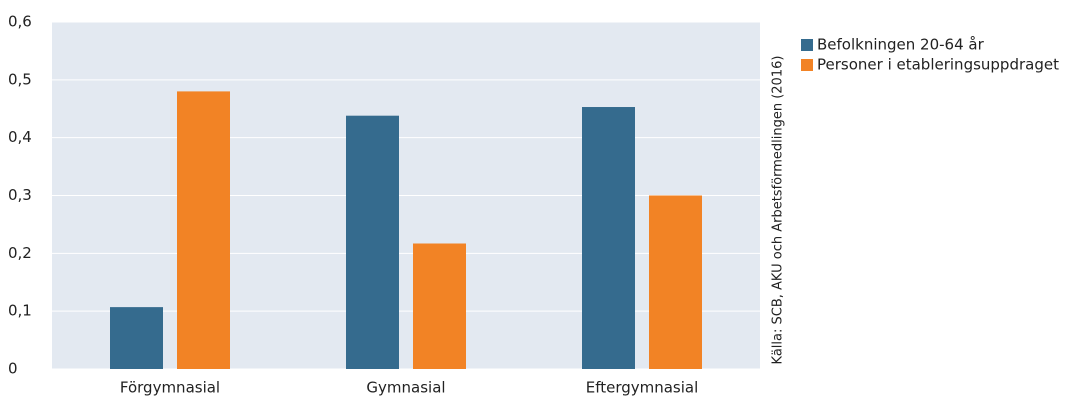 The width and height of the screenshot is (1083, 400). What do you see at coordinates (20, 195) in the screenshot?
I see `y-tick-label: 0,3` at bounding box center [20, 195].